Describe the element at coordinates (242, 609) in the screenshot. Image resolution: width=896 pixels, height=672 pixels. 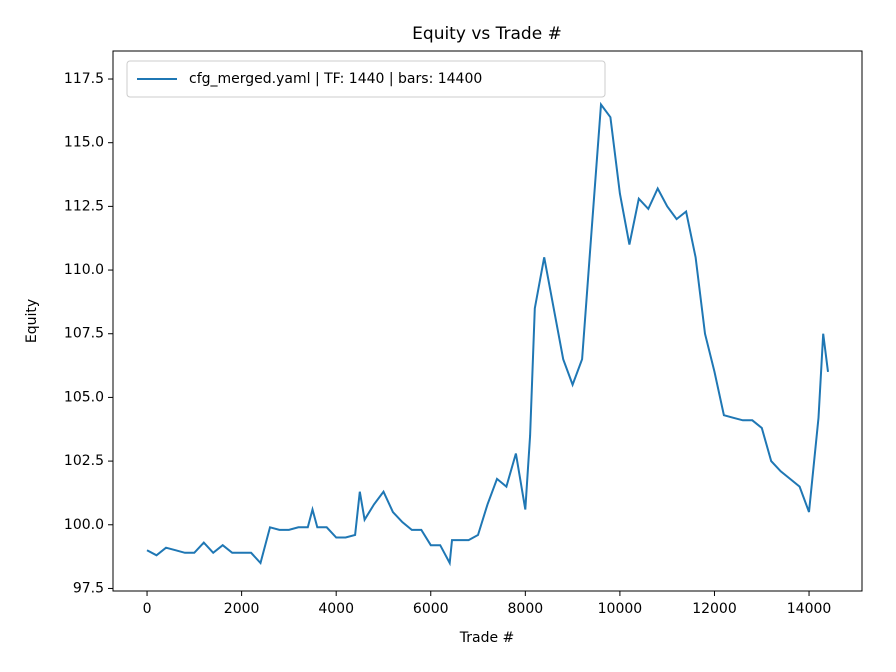
I see `x-tick-label: 2000` at that location.